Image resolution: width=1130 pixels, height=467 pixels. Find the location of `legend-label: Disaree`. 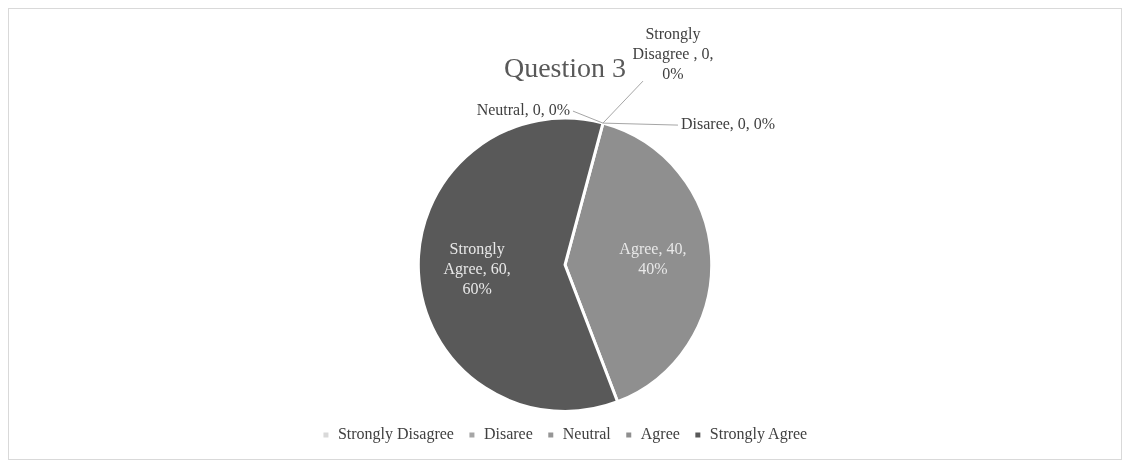

legend-label: Disaree is located at coordinates (508, 434).